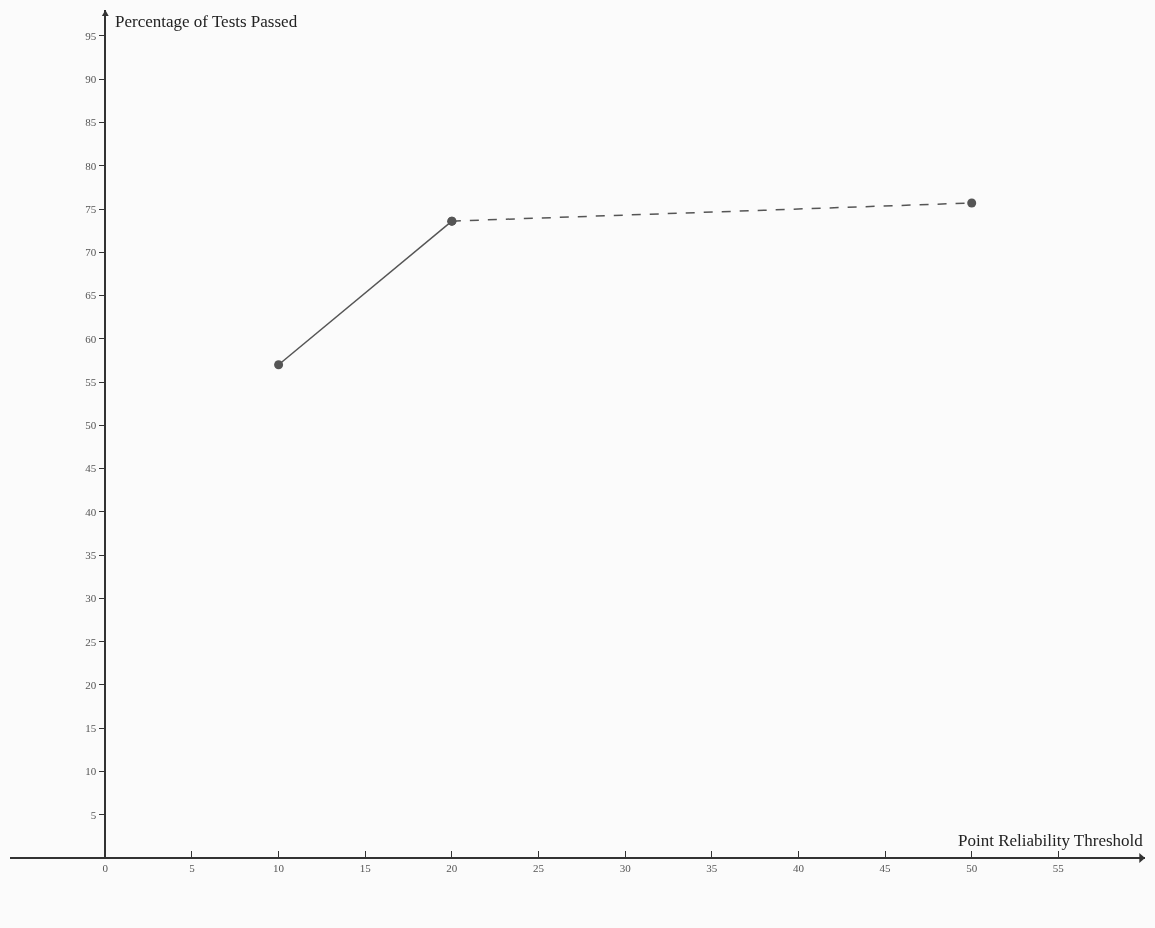 The image size is (1155, 928). What do you see at coordinates (625, 867) in the screenshot?
I see `x-tick-label: 30` at bounding box center [625, 867].